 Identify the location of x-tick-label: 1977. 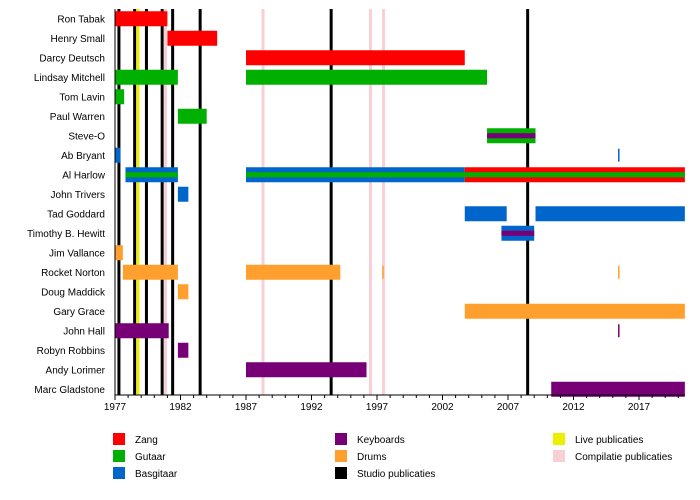
(115, 407).